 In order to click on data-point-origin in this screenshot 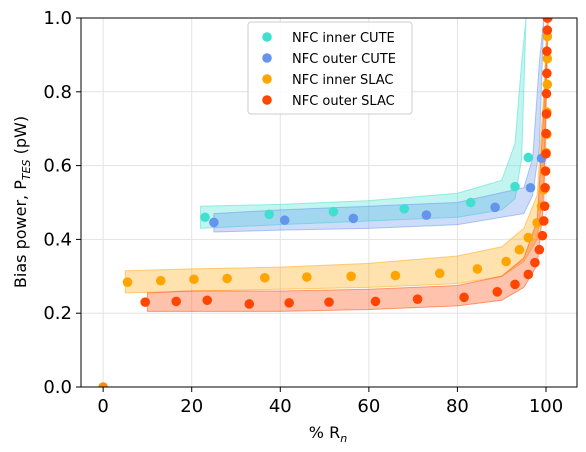, I will do `click(103, 384)`.